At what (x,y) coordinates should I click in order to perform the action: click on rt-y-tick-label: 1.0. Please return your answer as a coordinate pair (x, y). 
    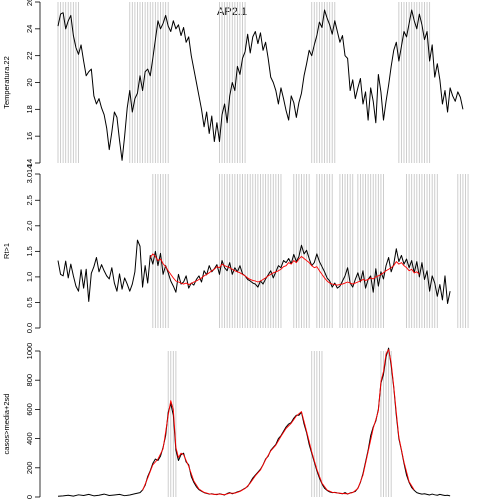
    Looking at the image, I should click on (29, 277).